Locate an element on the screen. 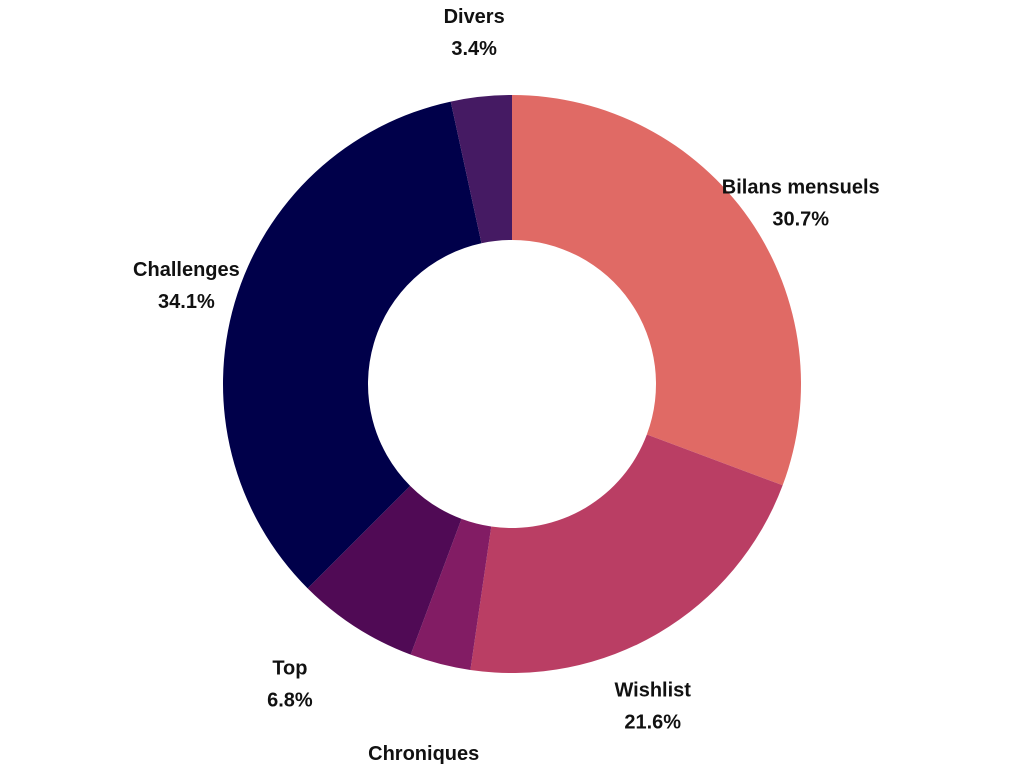 This screenshot has width=1024, height=768. slice-top is located at coordinates (384, 570).